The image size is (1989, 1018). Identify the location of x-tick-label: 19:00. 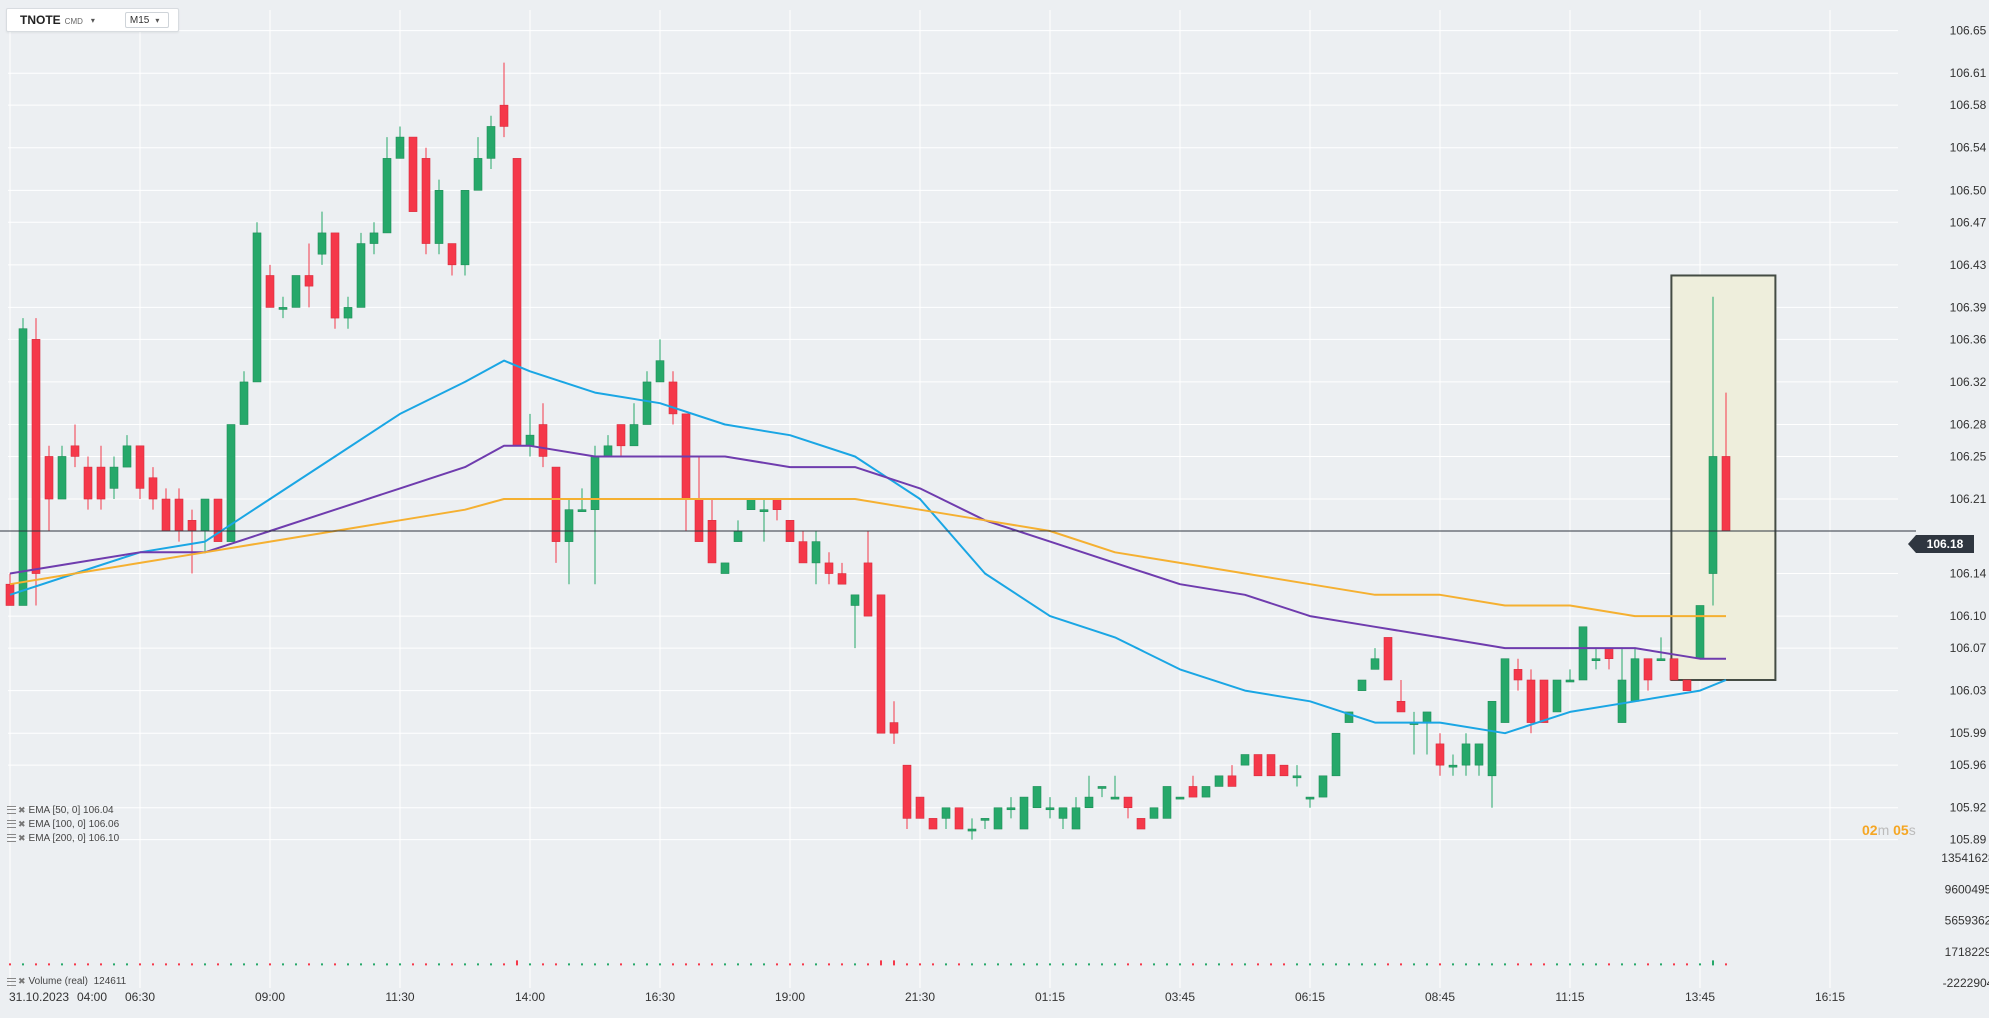
(790, 997).